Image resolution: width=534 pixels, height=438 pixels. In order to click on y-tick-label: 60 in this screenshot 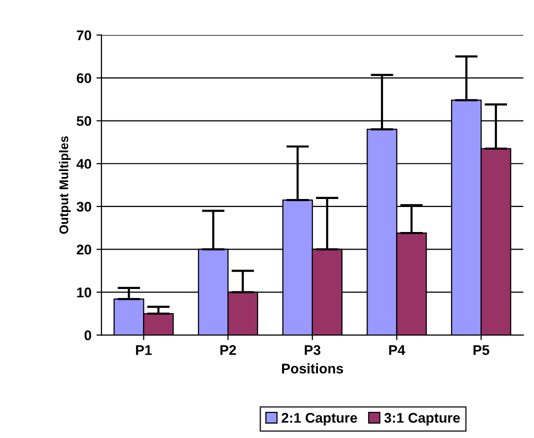, I will do `click(84, 78)`.